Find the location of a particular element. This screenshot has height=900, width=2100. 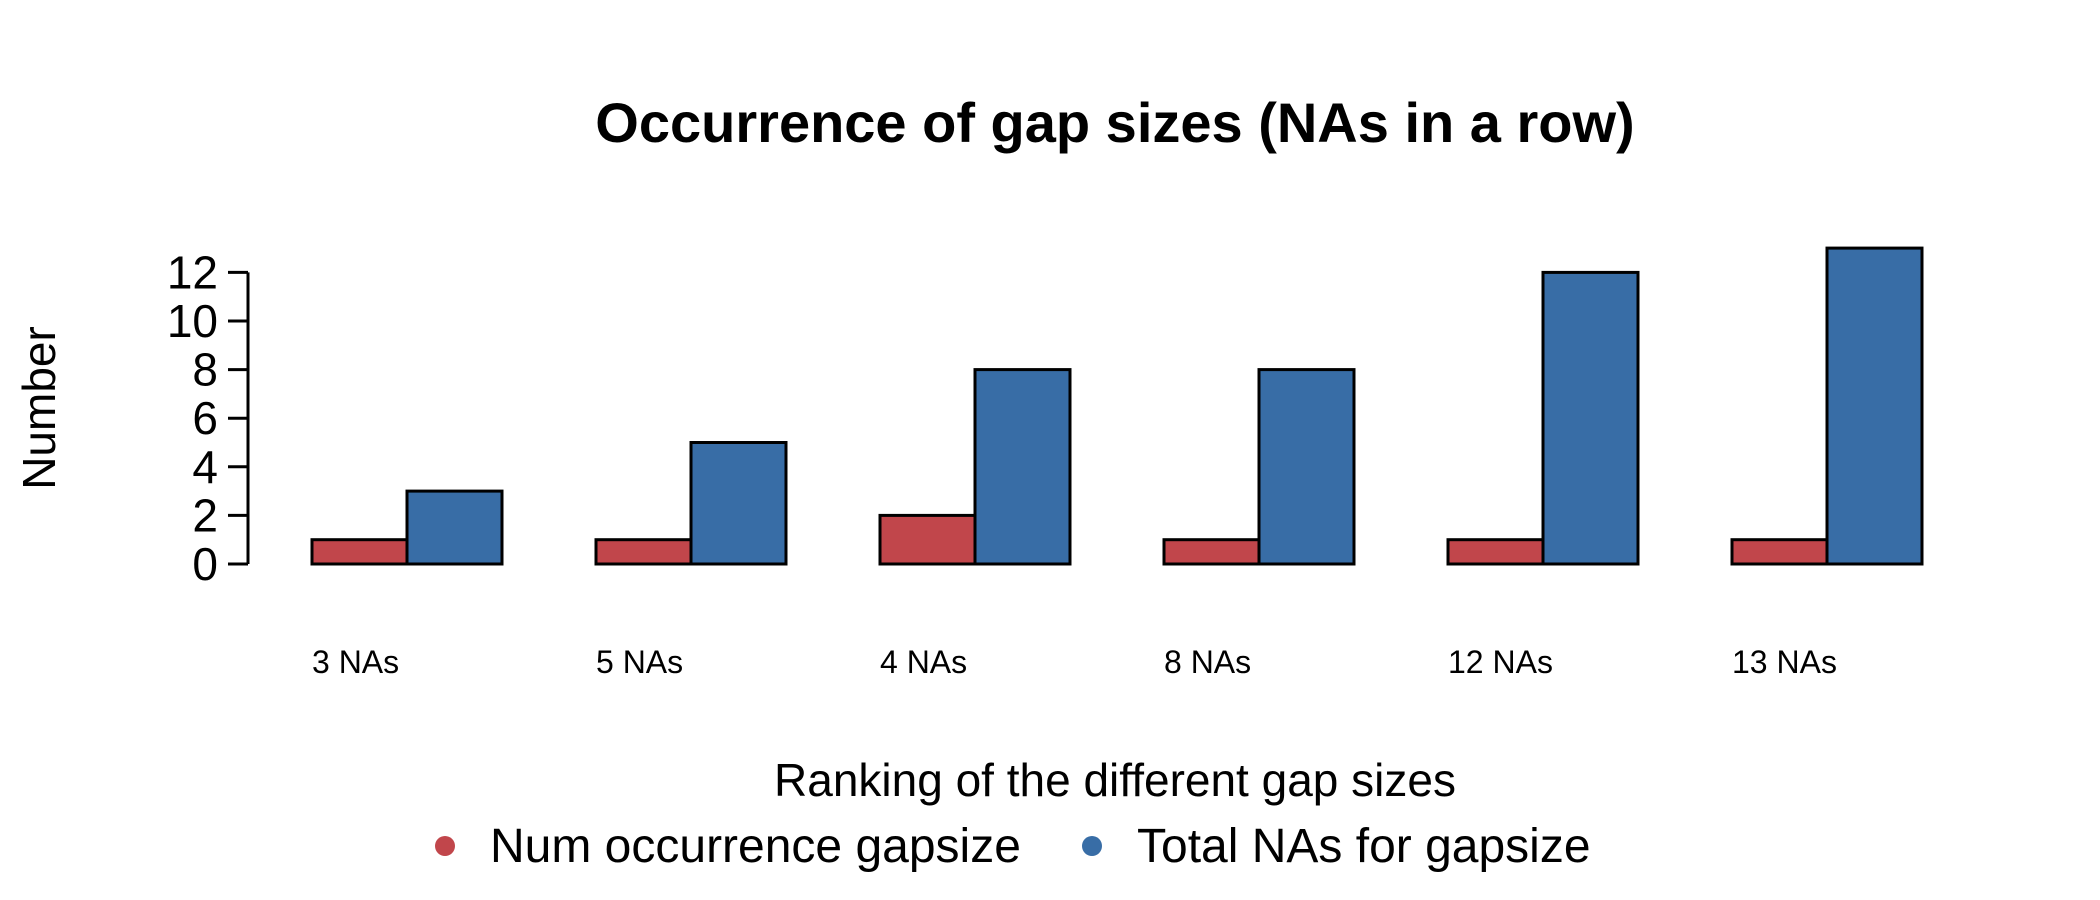

y-axis-label: Number is located at coordinates (39, 408).